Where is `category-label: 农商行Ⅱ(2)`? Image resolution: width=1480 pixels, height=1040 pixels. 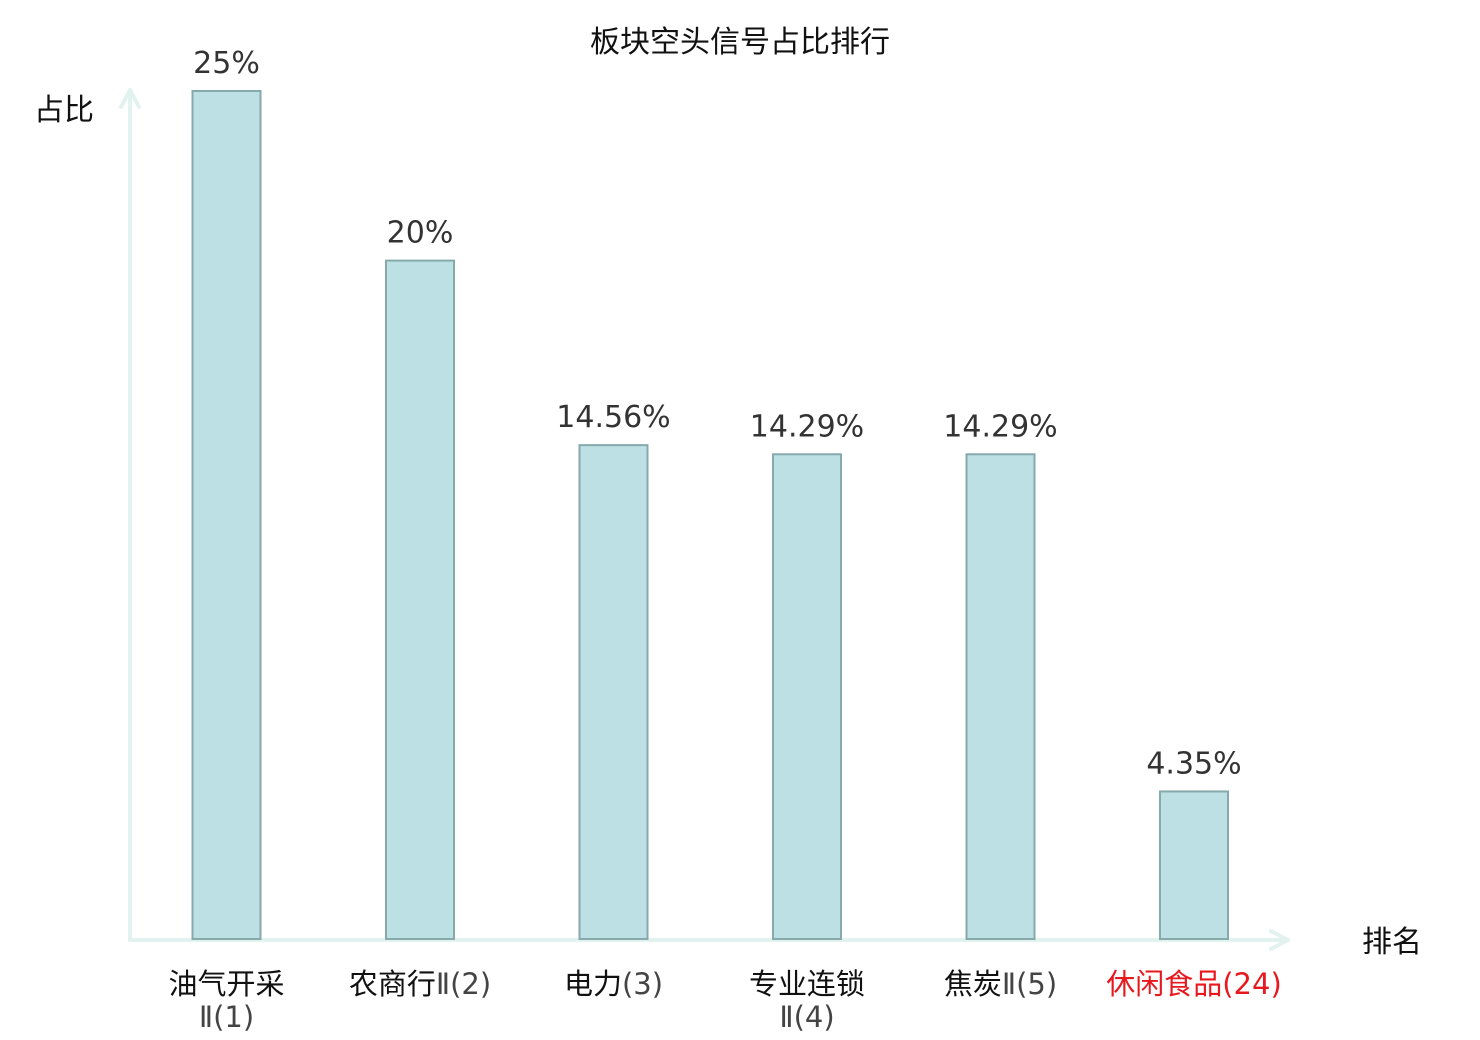
category-label: 农商行Ⅱ(2) is located at coordinates (420, 984).